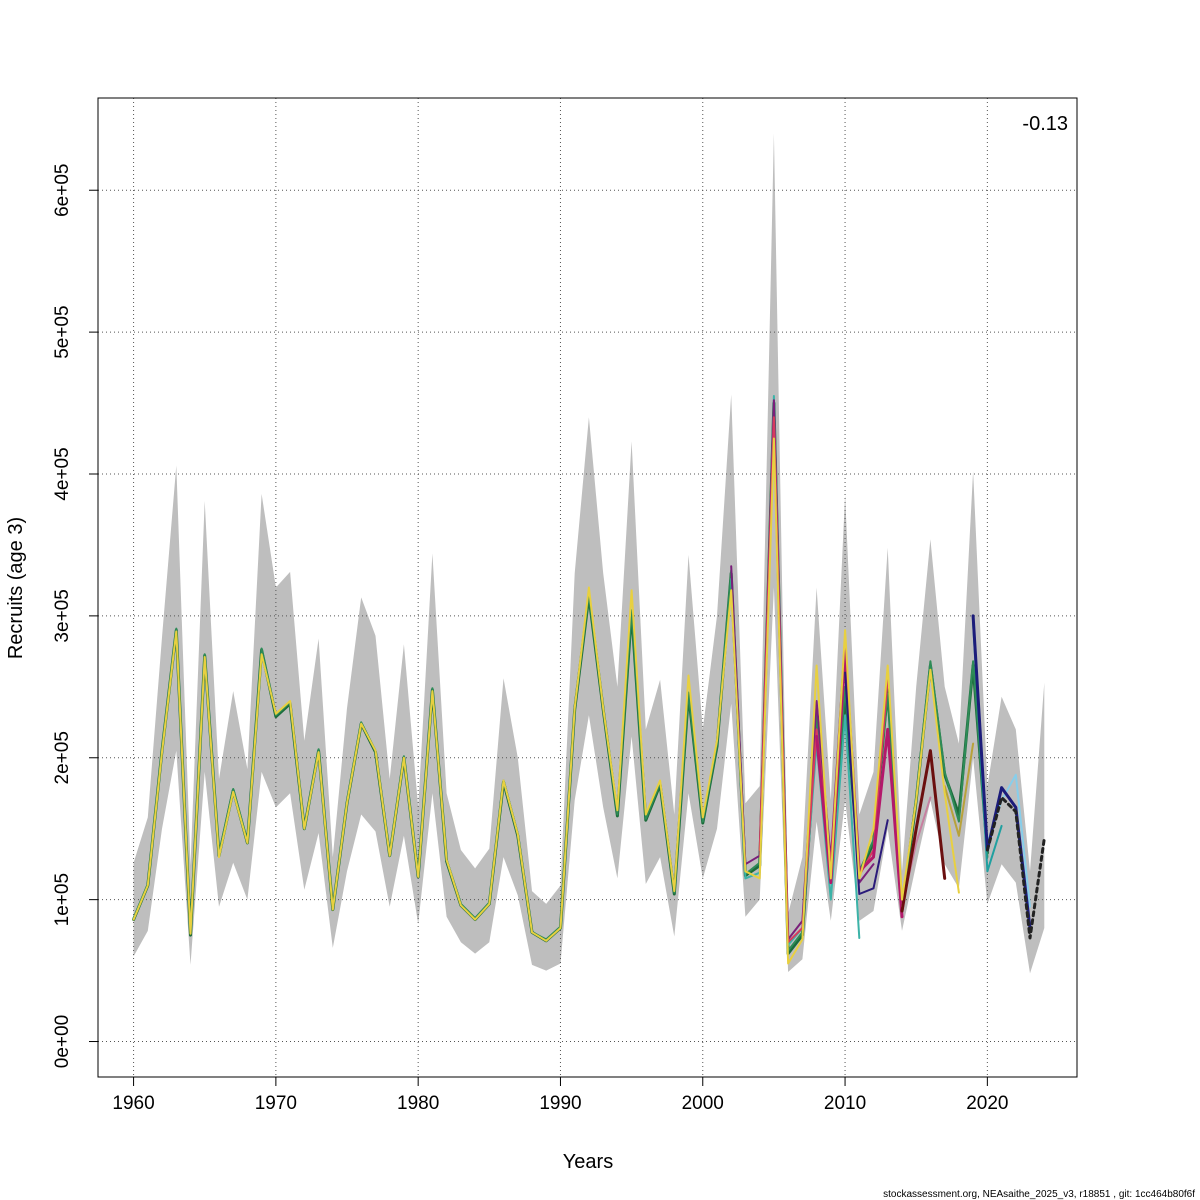 The width and height of the screenshot is (1200, 1200). I want to click on x-tick-label: 1960, so click(133, 1103).